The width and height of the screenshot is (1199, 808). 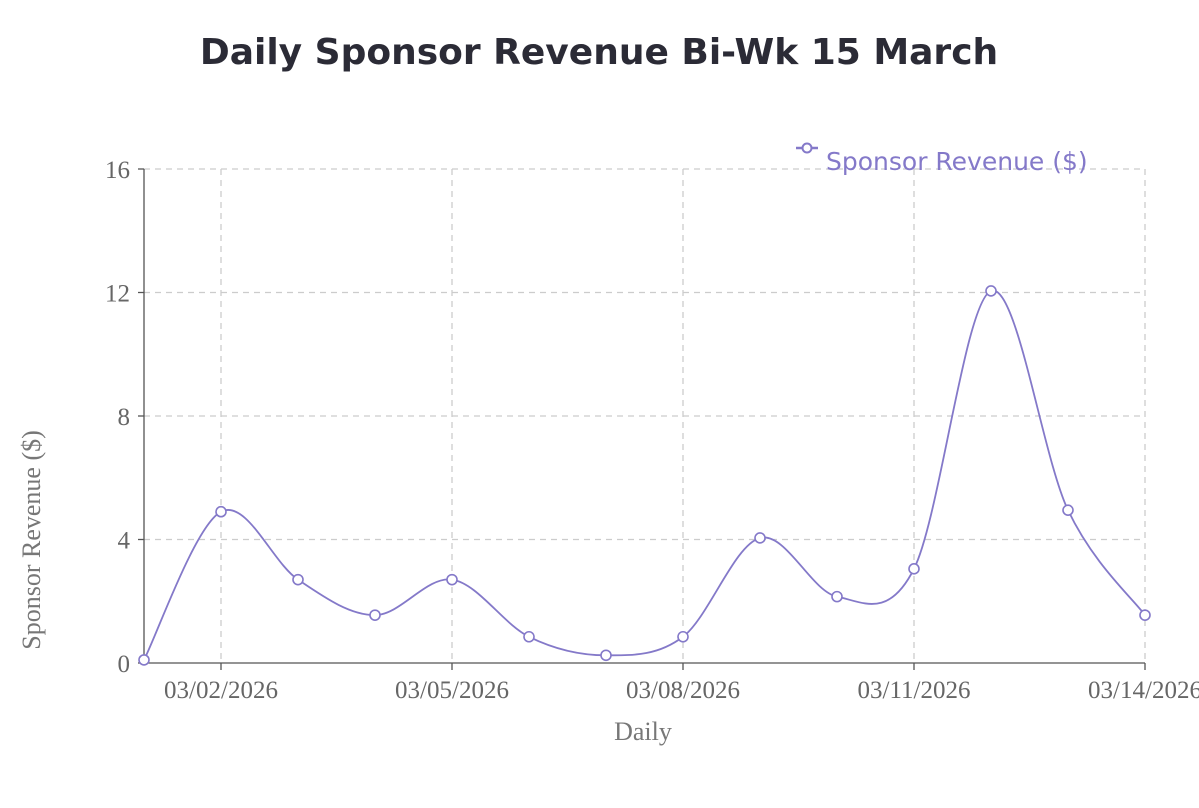 What do you see at coordinates (124, 664) in the screenshot?
I see `y-tick-label: 0` at bounding box center [124, 664].